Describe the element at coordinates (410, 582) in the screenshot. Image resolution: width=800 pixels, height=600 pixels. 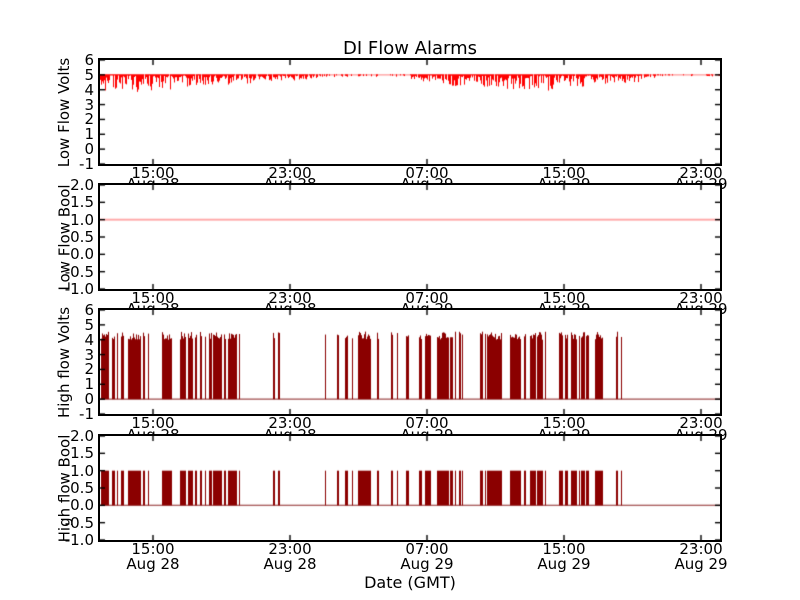
I see `x-axis-label: Date (GMT)` at that location.